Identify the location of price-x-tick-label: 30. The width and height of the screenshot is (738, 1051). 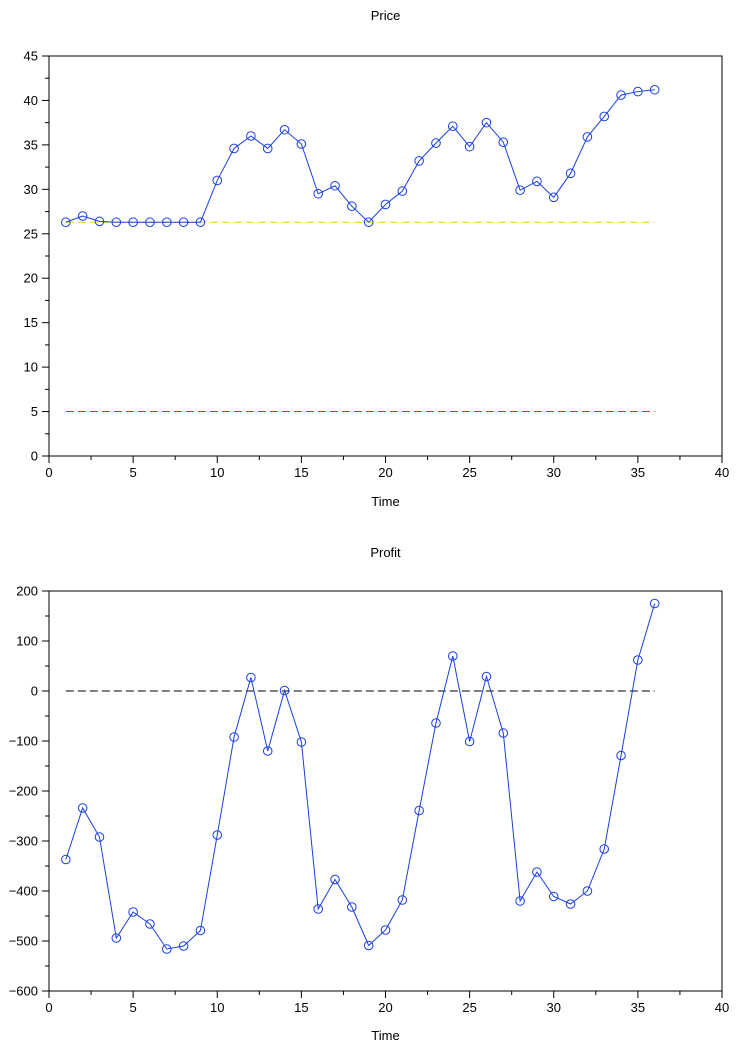
(554, 472).